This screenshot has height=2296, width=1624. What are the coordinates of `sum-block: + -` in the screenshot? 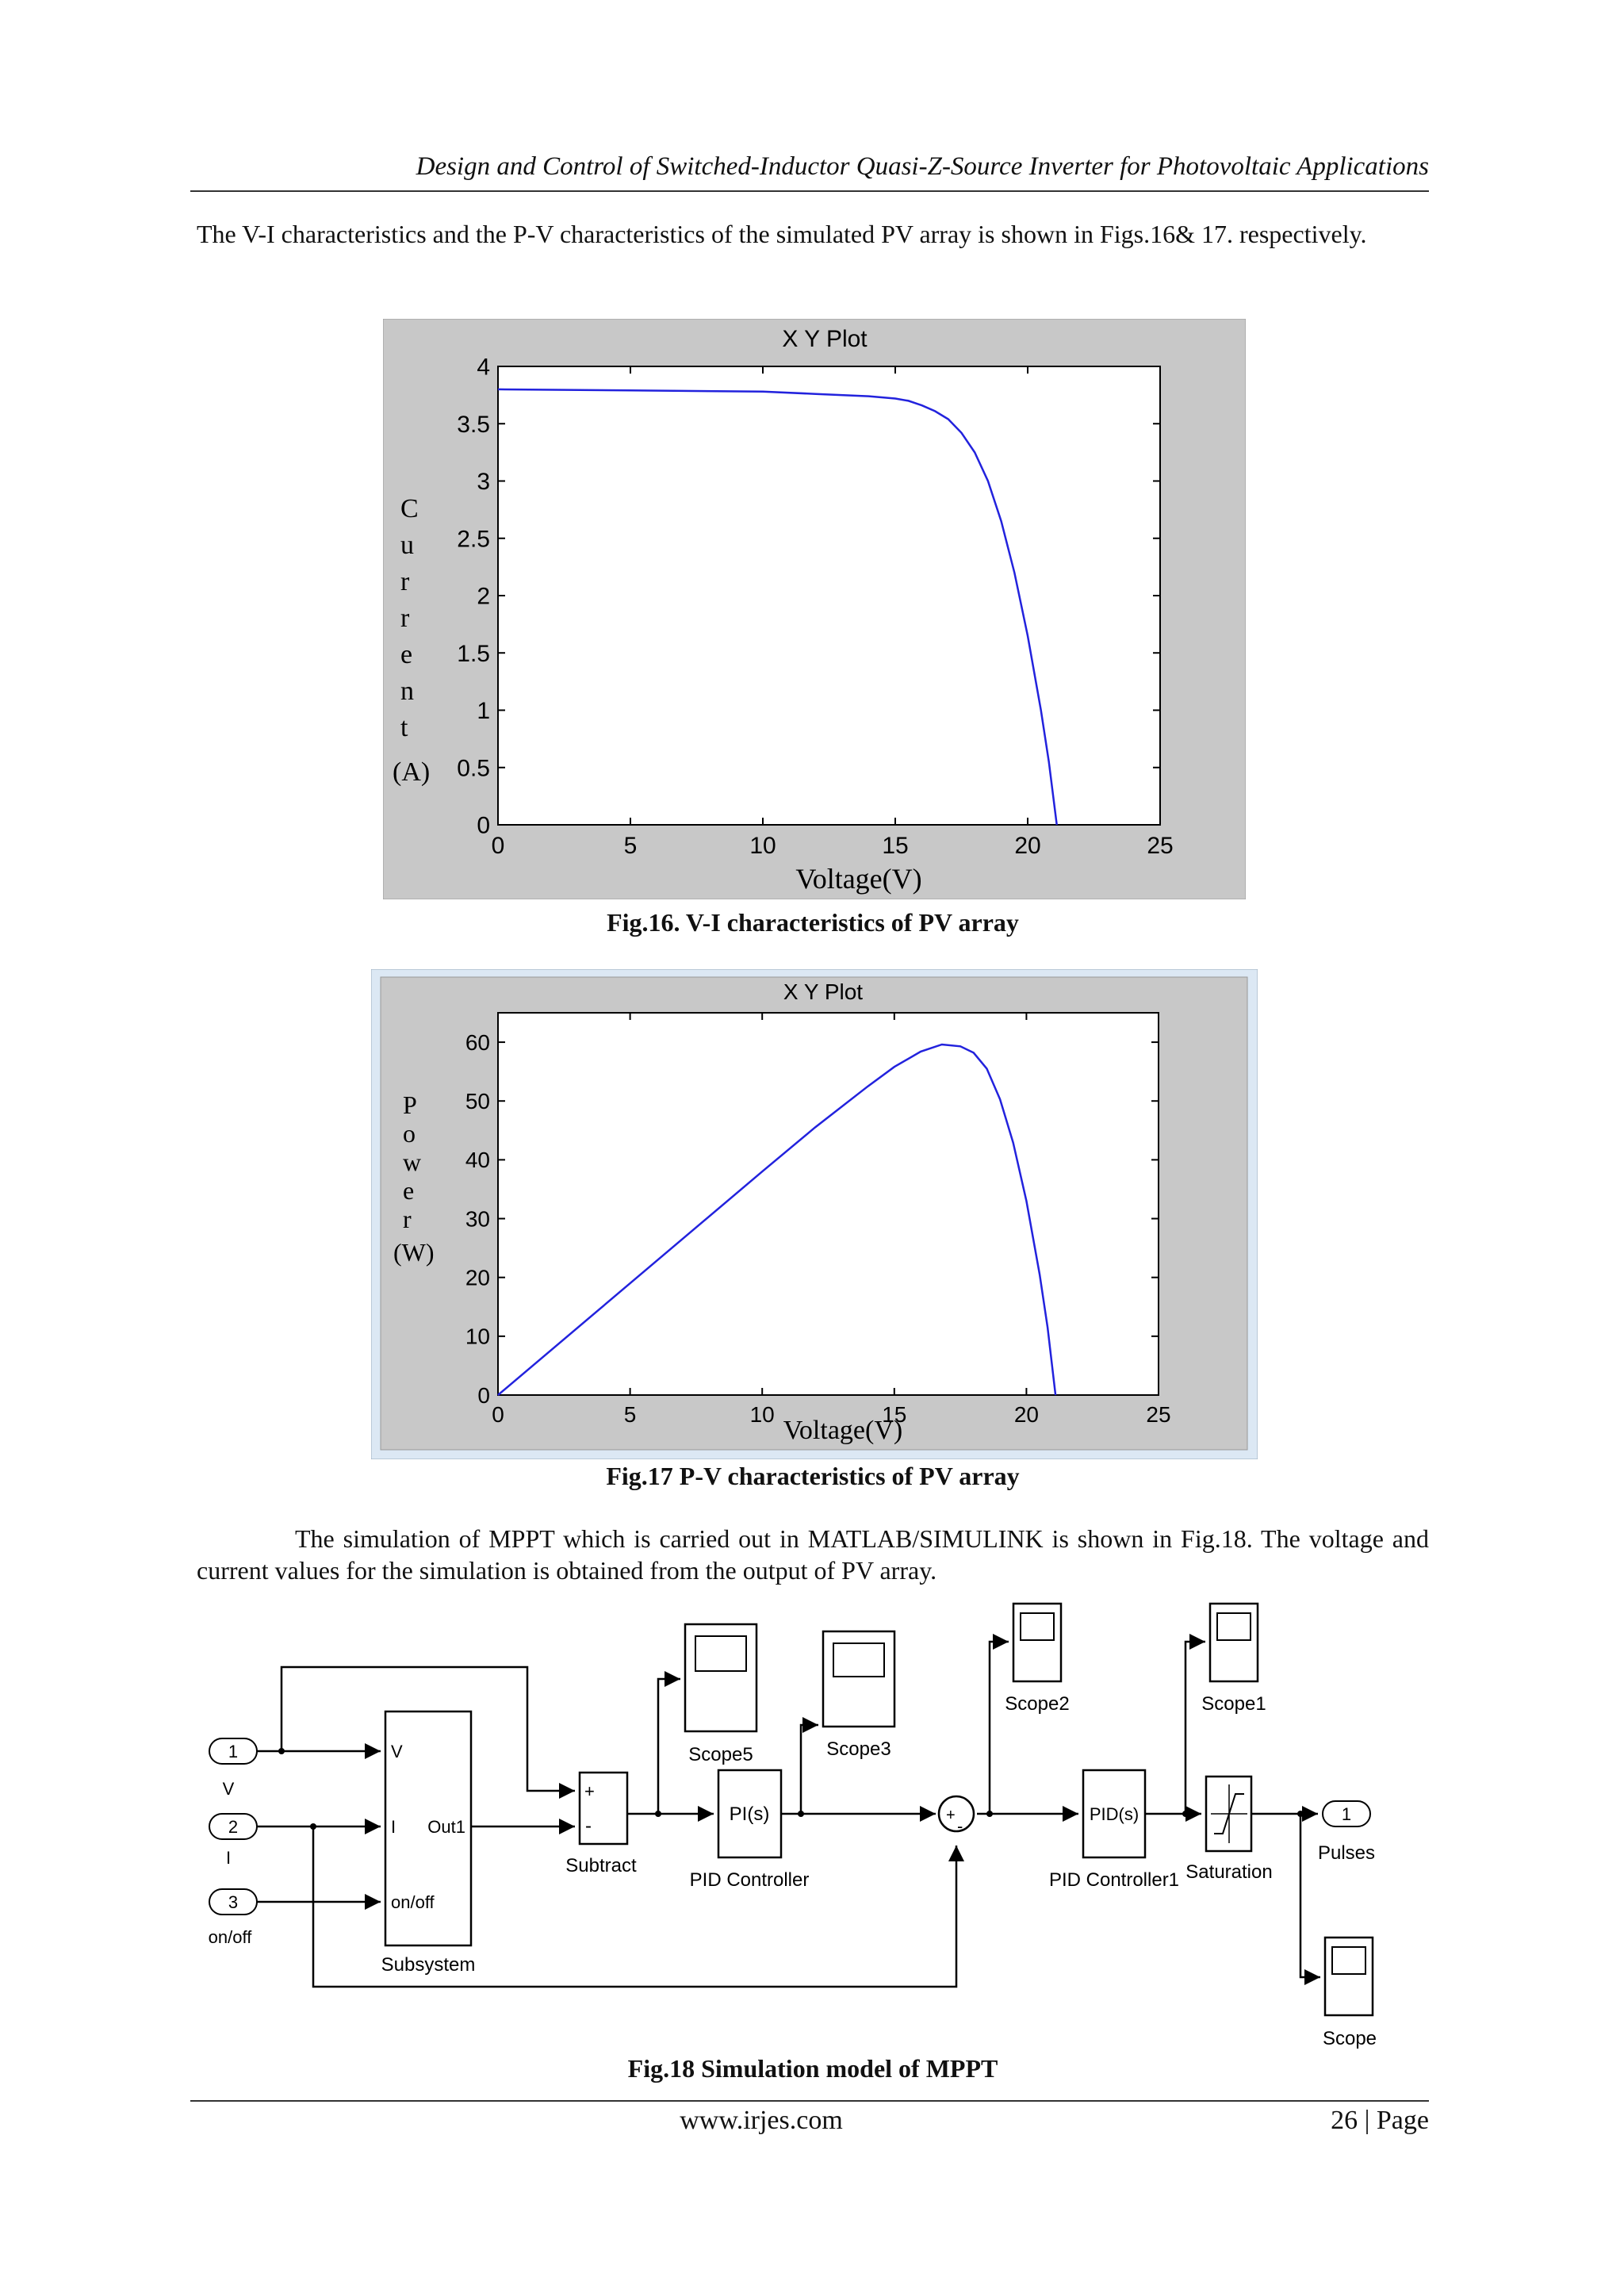 It's located at (956, 1815).